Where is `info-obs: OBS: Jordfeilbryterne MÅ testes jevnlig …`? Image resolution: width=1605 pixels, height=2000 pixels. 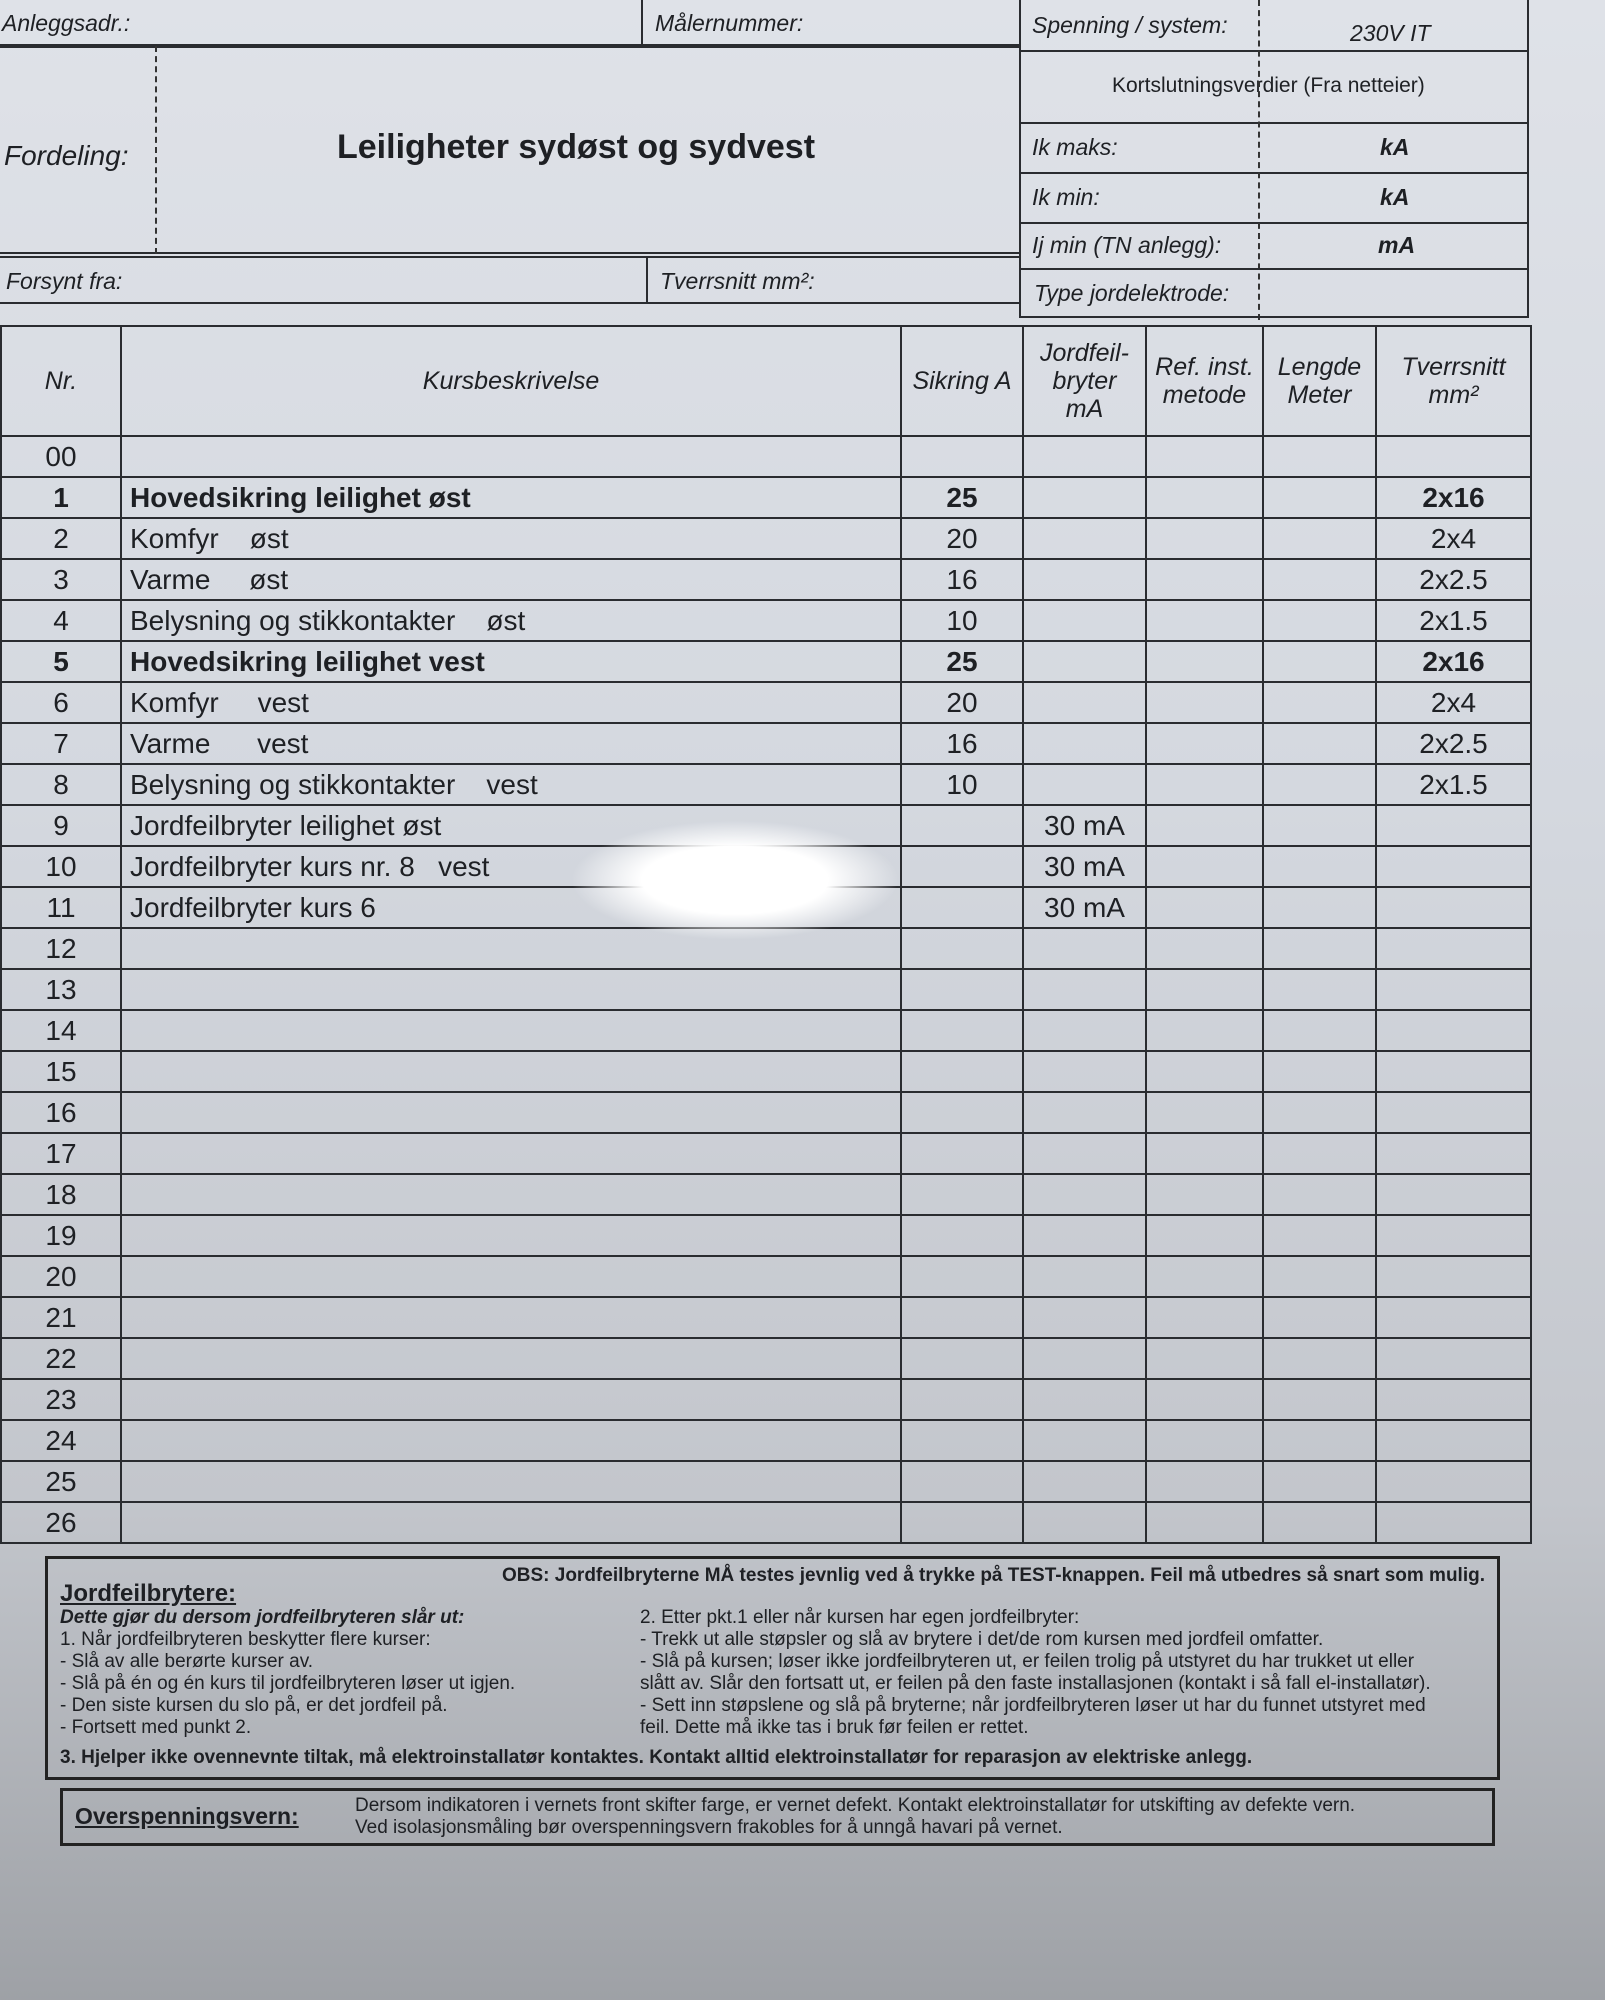 info-obs: OBS: Jordfeilbryterne MÅ testes jevnlig … is located at coordinates (993, 1575).